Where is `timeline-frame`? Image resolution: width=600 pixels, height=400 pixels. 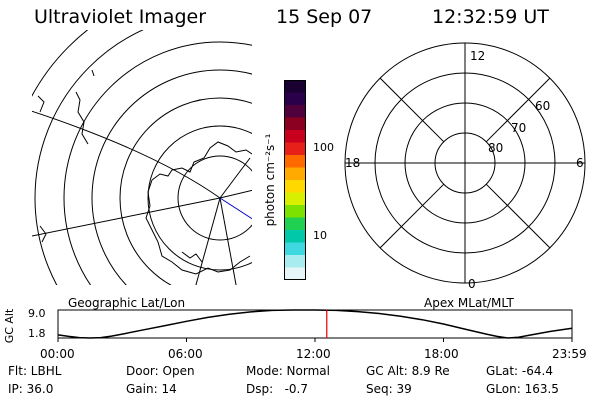
timeline-frame is located at coordinates (315, 324).